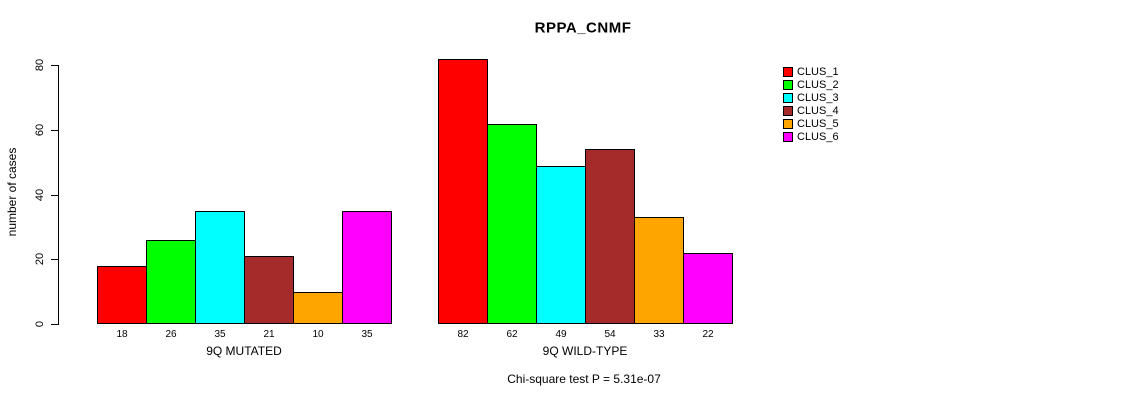 This screenshot has width=1140, height=400. I want to click on y-tick-label: 80, so click(40, 65).